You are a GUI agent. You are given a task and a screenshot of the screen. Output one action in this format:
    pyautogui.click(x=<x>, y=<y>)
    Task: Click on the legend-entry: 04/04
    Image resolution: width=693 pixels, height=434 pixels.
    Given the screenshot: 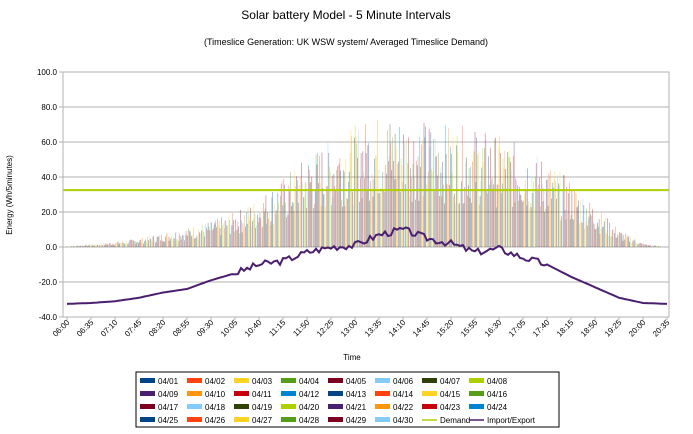 What is the action you would take?
    pyautogui.click(x=309, y=381)
    